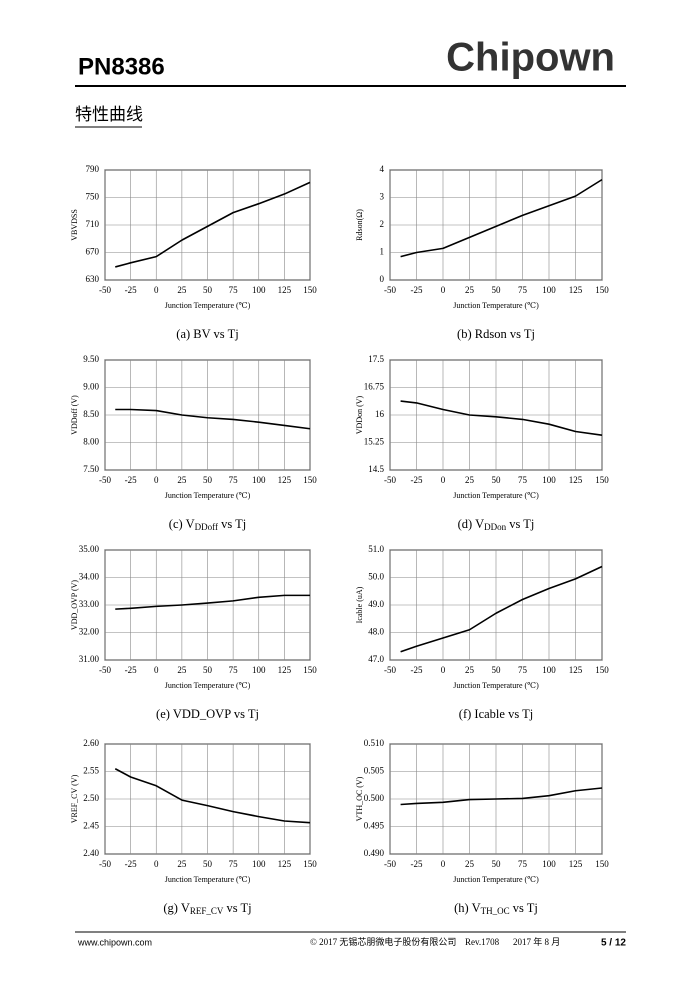 This screenshot has width=700, height=990. Describe the element at coordinates (496, 714) in the screenshot. I see `chart-title: (f) Icable vs Tj` at that location.